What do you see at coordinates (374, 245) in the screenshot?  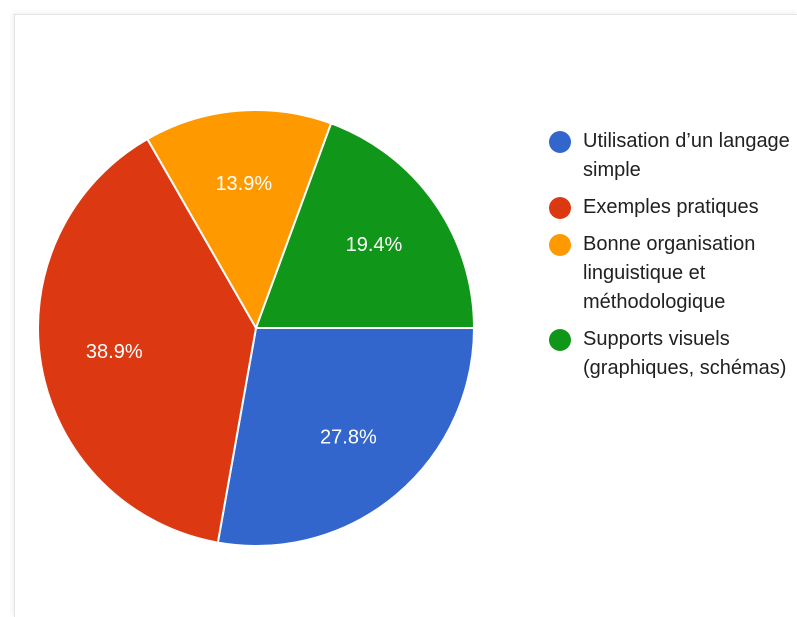 I see `pie-label-supports-visuels: 19.4%` at bounding box center [374, 245].